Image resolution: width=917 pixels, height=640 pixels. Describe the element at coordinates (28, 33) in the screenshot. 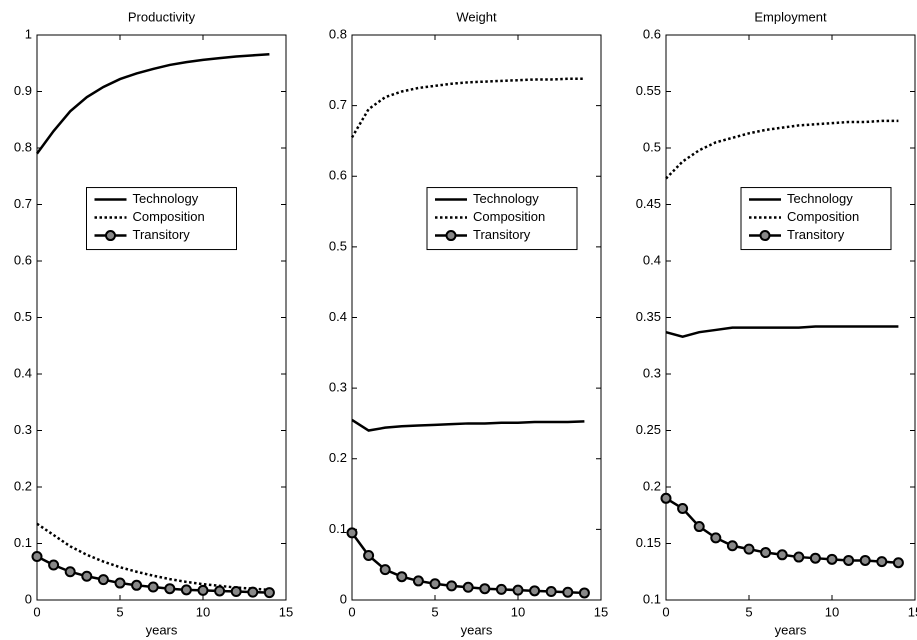

I see `y-tick-label: 1` at that location.